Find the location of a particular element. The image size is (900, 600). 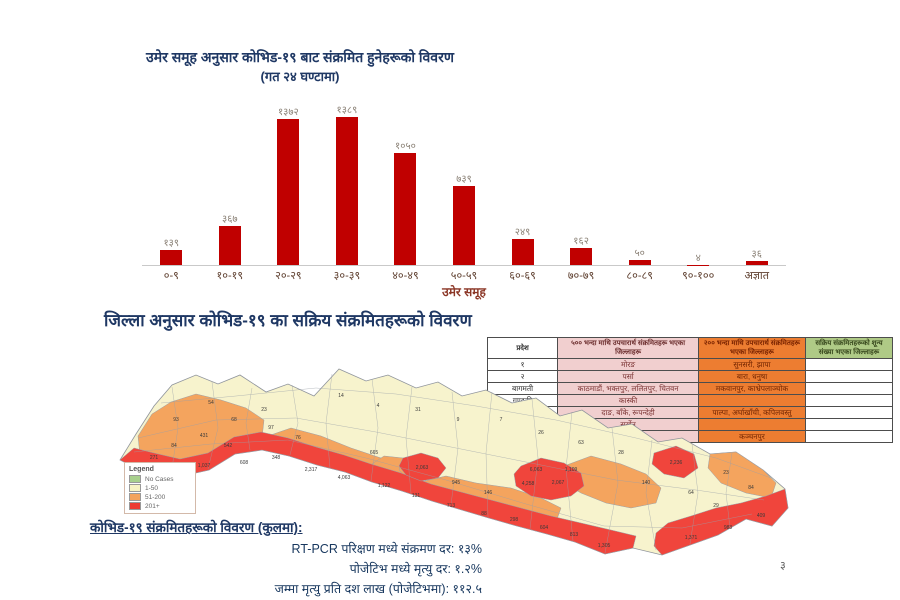

bar-slot: ४ is located at coordinates (698, 182).